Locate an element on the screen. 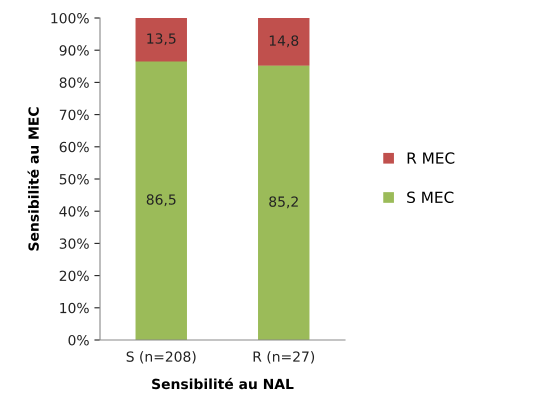 The image size is (543, 414). data-label: 13,5 is located at coordinates (161, 39).